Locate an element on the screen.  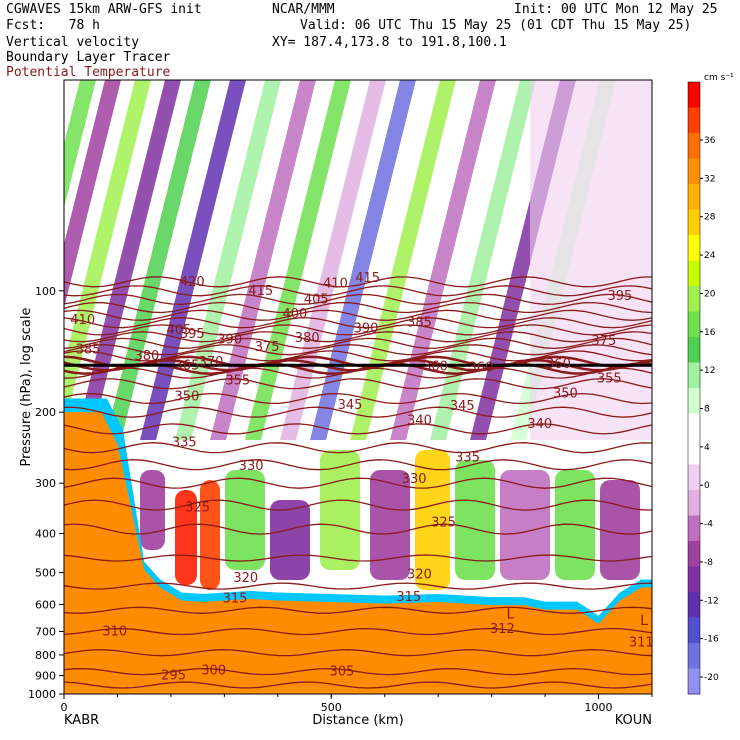
field-potential-temperature: Potential Temperature is located at coordinates (88, 72).